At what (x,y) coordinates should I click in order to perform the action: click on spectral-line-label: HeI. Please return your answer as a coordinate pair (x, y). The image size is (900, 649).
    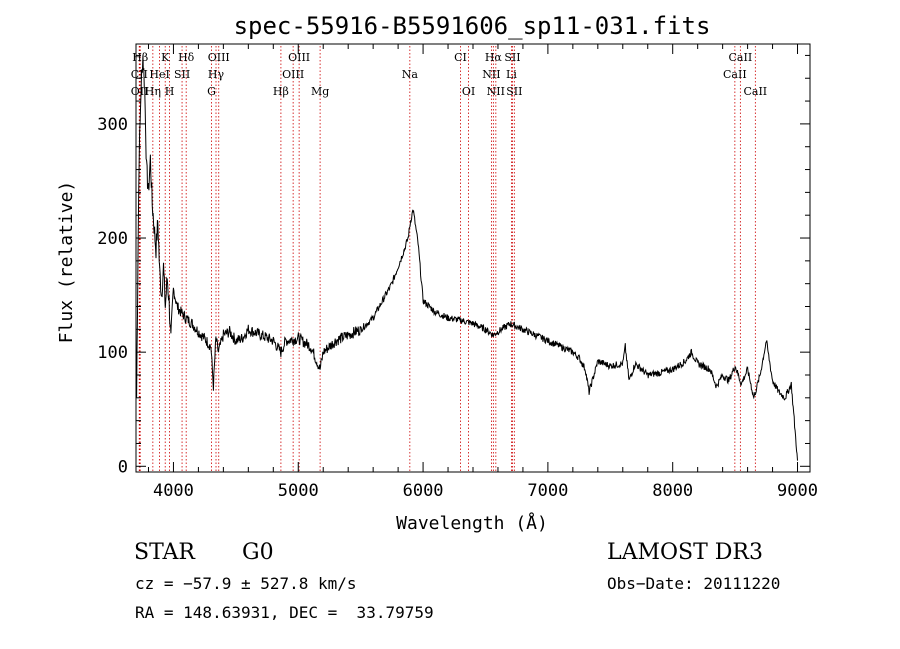
    Looking at the image, I should click on (159, 74).